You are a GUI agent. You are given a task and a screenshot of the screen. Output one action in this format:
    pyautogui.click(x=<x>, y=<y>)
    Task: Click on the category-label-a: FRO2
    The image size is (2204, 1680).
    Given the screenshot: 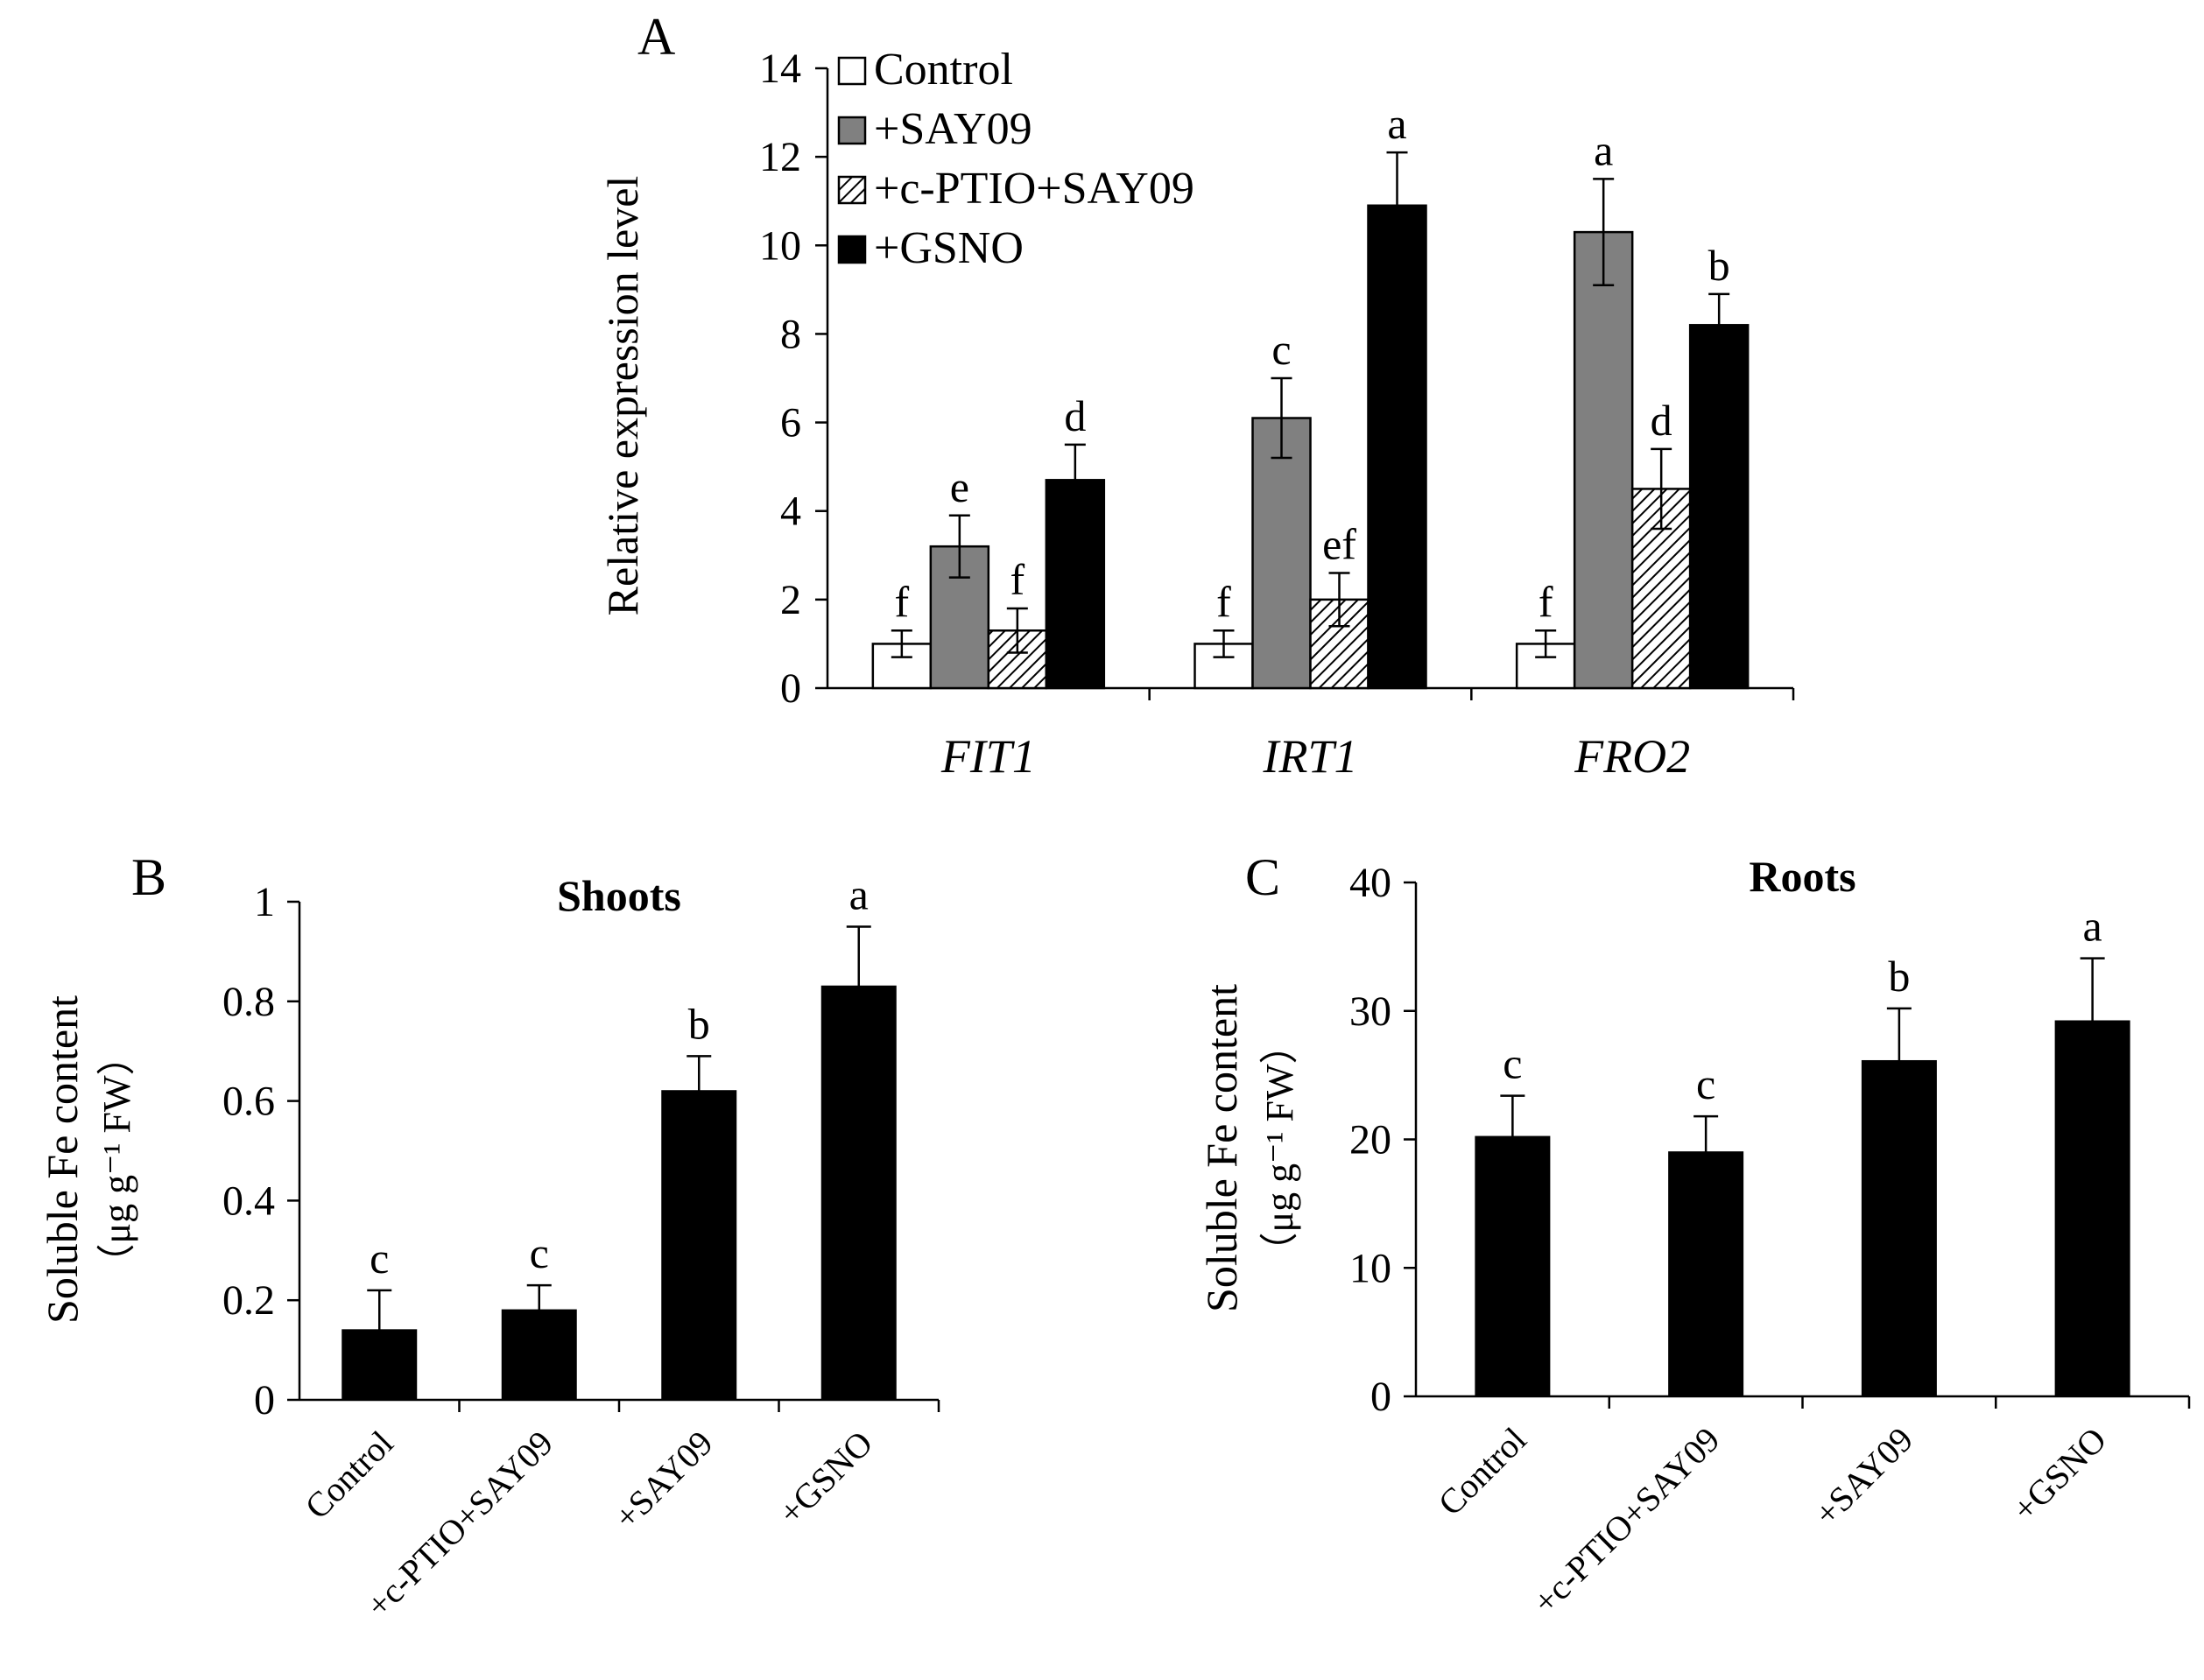 What is the action you would take?
    pyautogui.click(x=1632, y=756)
    